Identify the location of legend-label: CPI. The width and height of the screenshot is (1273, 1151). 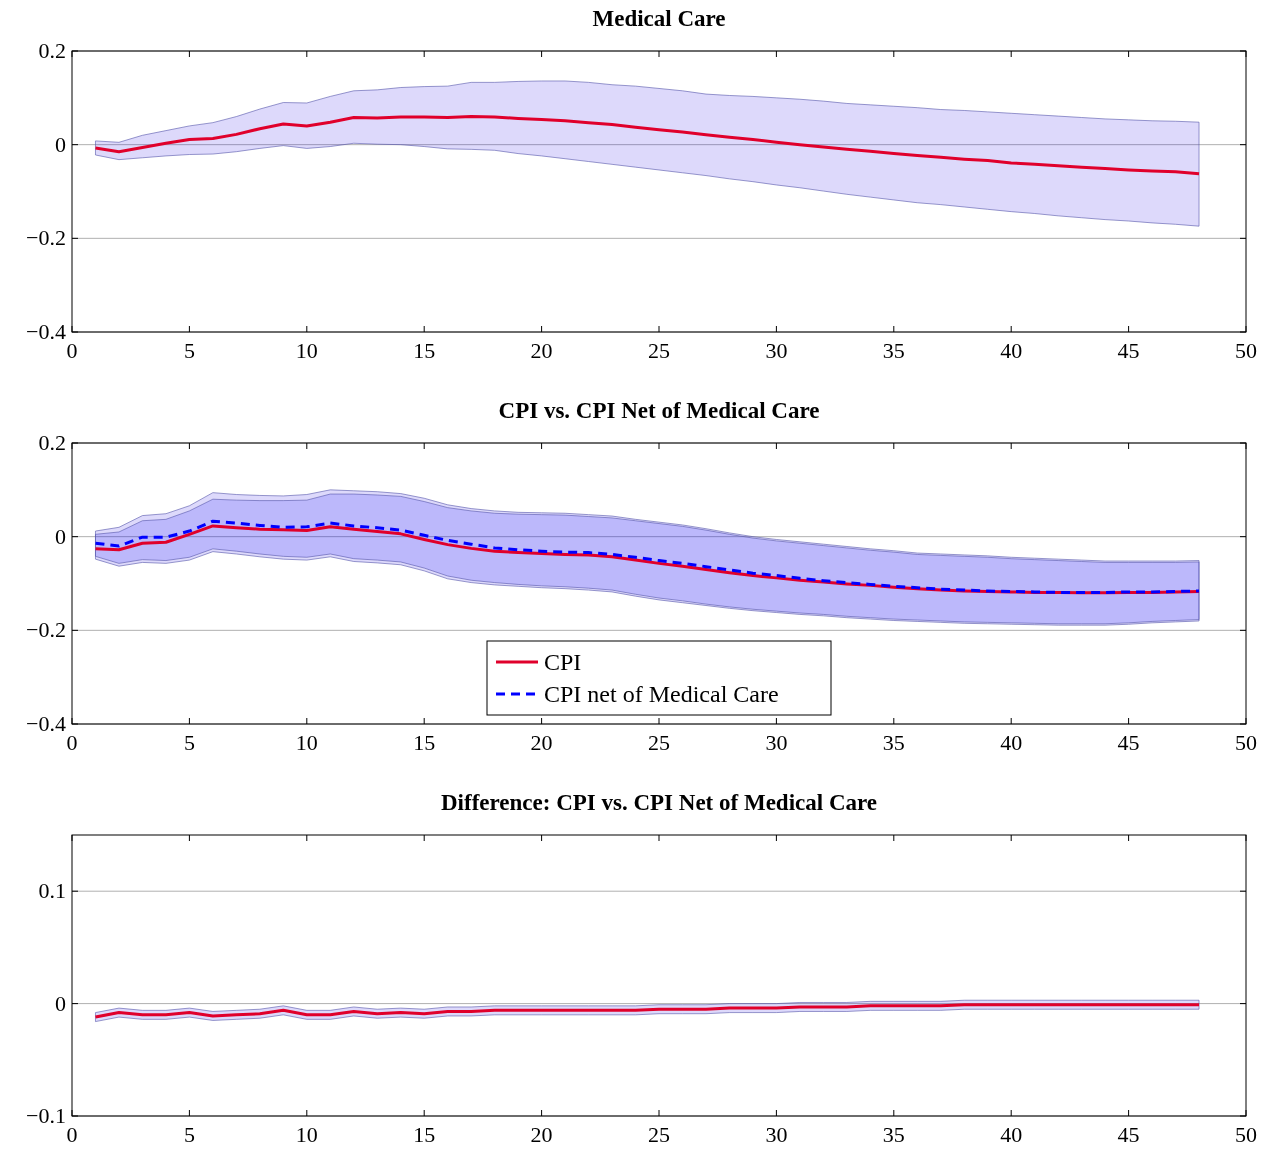
(563, 662).